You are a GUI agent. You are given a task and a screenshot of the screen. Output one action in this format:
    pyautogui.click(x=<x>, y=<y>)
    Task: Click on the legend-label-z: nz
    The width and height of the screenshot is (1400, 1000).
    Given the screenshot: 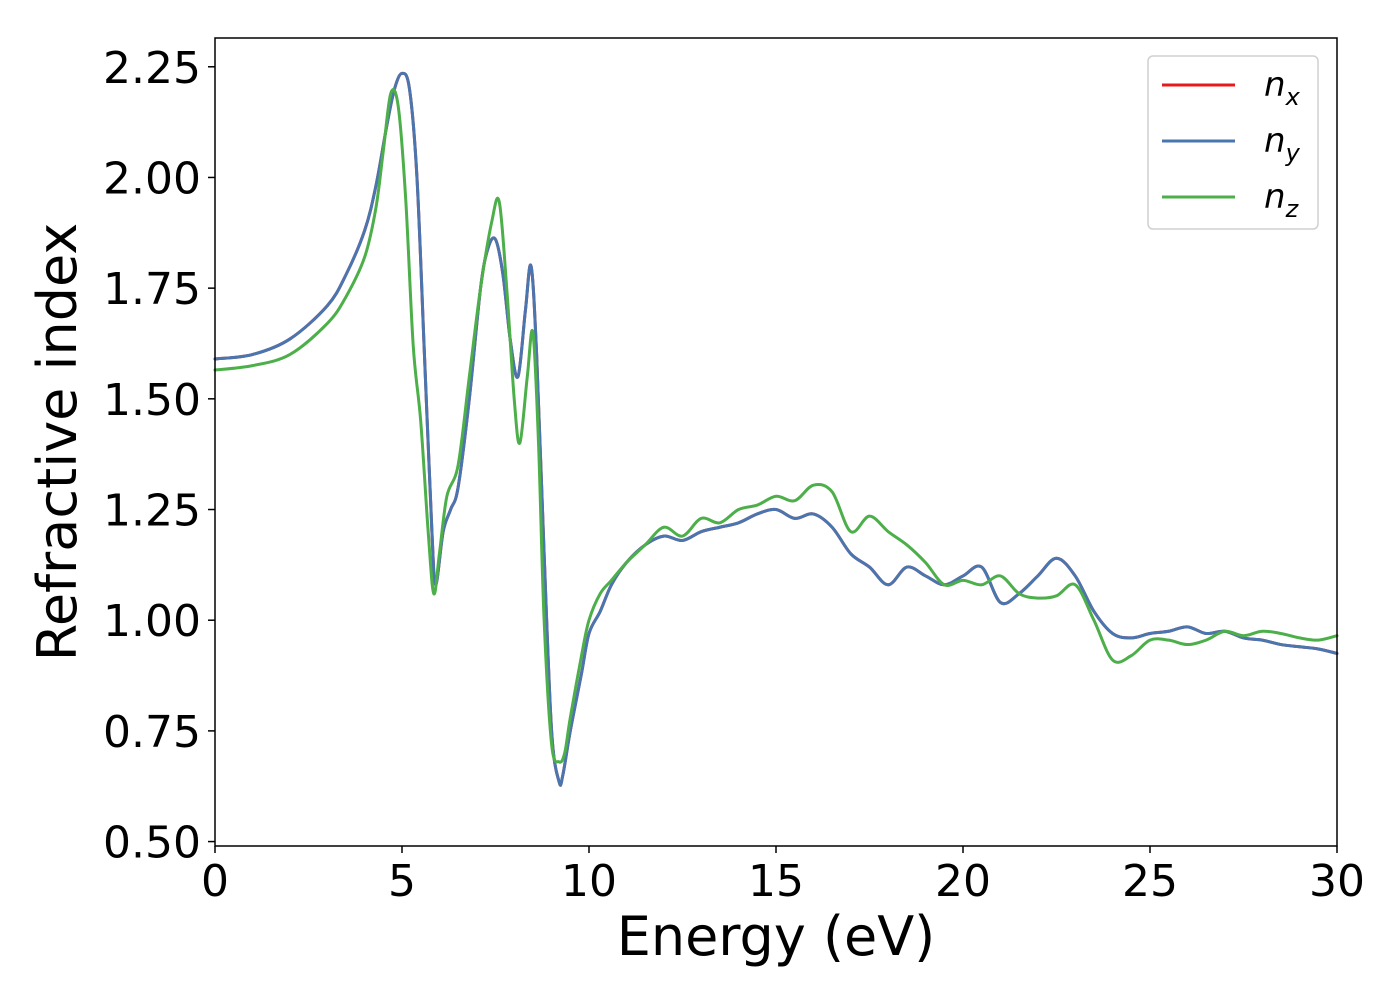 What is the action you would take?
    pyautogui.click(x=1282, y=200)
    